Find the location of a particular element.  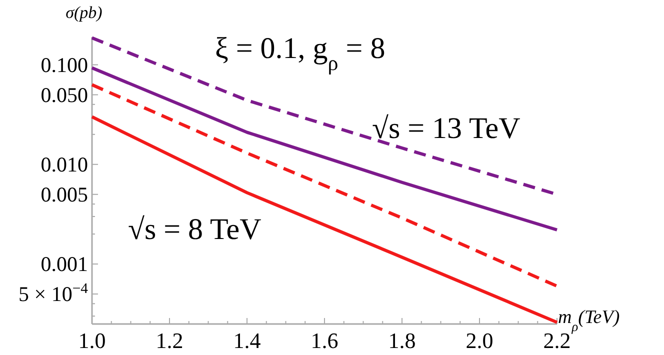

y-tick-label: 0.001 is located at coordinates (64, 264).